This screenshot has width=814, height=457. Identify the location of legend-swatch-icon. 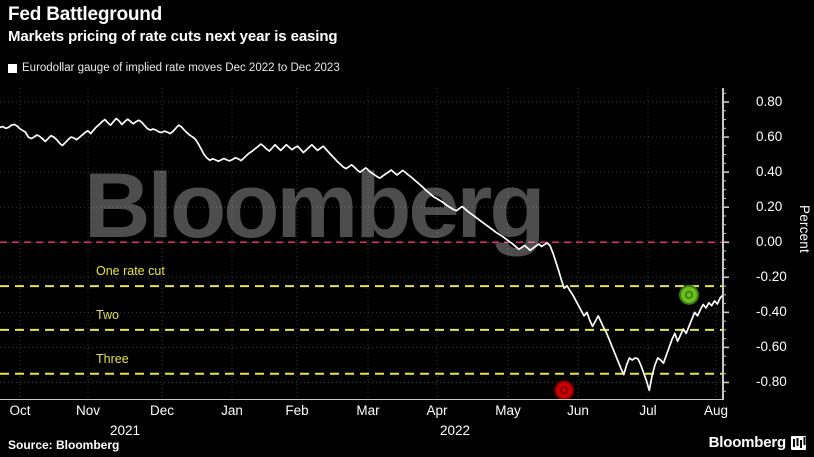
(12, 68).